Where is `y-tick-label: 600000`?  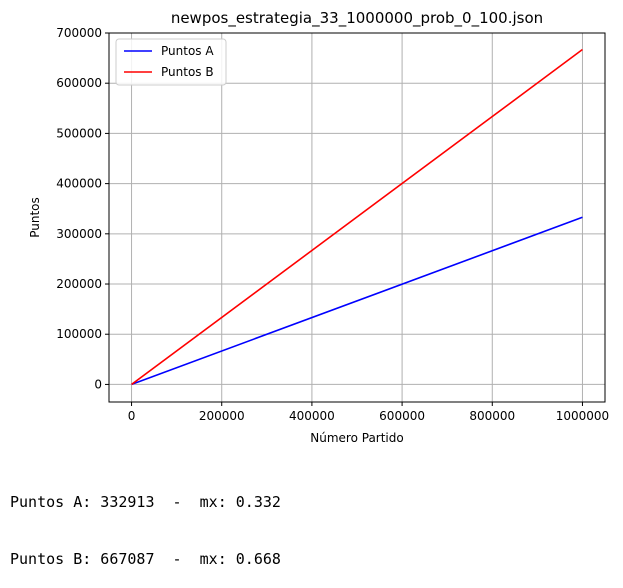
y-tick-label: 600000 is located at coordinates (79, 83).